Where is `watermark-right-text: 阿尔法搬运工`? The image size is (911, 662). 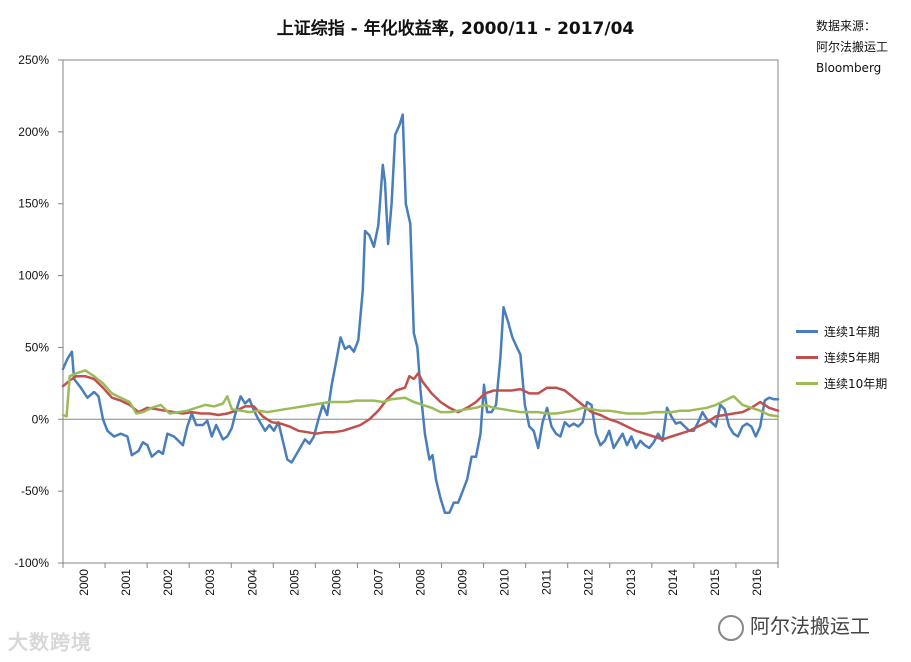 watermark-right-text: 阿尔法搬运工 is located at coordinates (810, 626).